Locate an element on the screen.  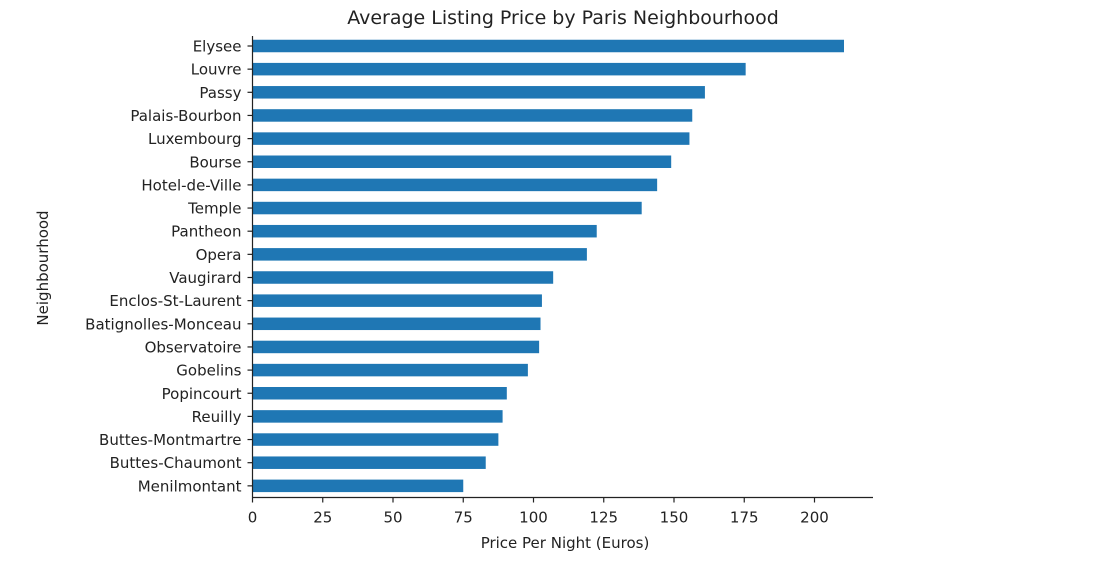
y-tick-label-luxembourg: Luxembourg is located at coordinates (195, 139).